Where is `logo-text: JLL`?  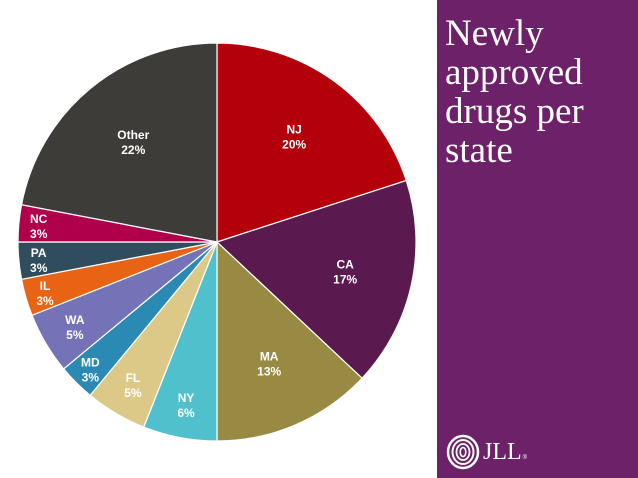
logo-text: JLL is located at coordinates (502, 451).